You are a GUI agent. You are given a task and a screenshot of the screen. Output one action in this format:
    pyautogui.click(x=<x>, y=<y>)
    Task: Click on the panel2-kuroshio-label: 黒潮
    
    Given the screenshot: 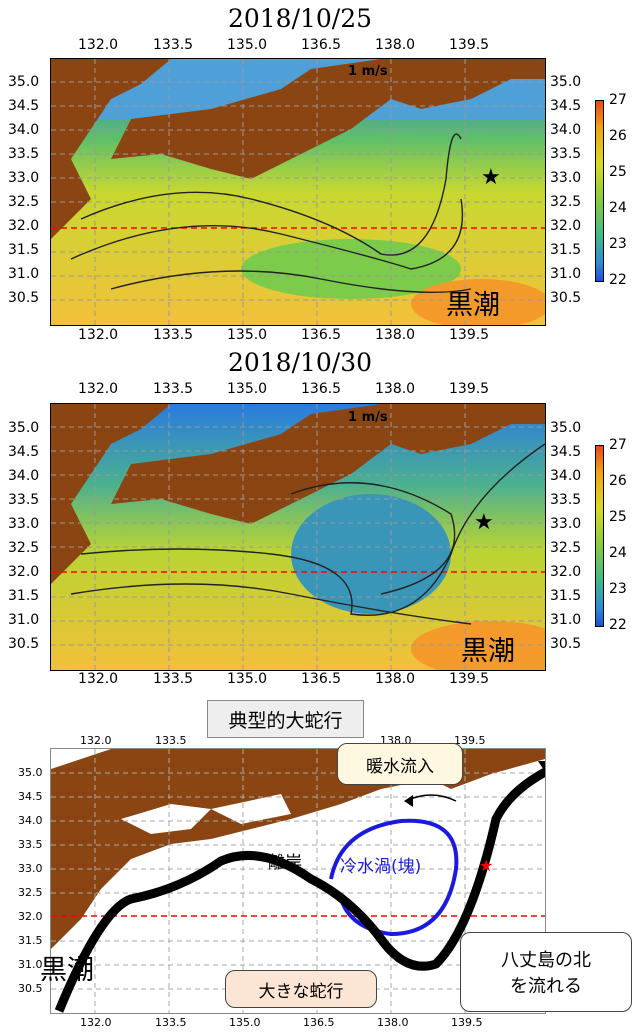 What is the action you would take?
    pyautogui.click(x=488, y=651)
    